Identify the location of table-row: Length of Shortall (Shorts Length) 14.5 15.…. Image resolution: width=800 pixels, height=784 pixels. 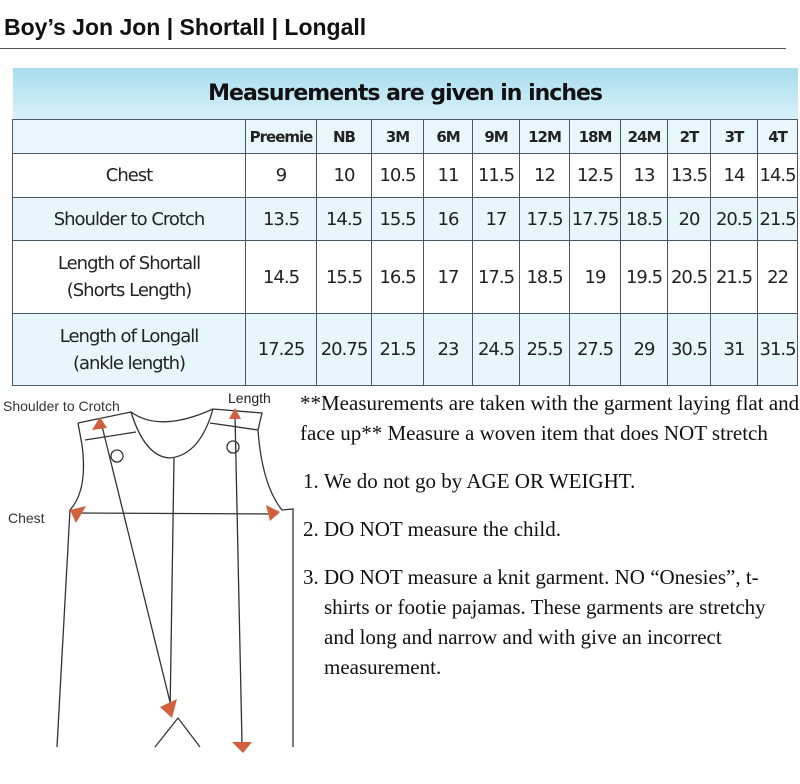
(405, 277).